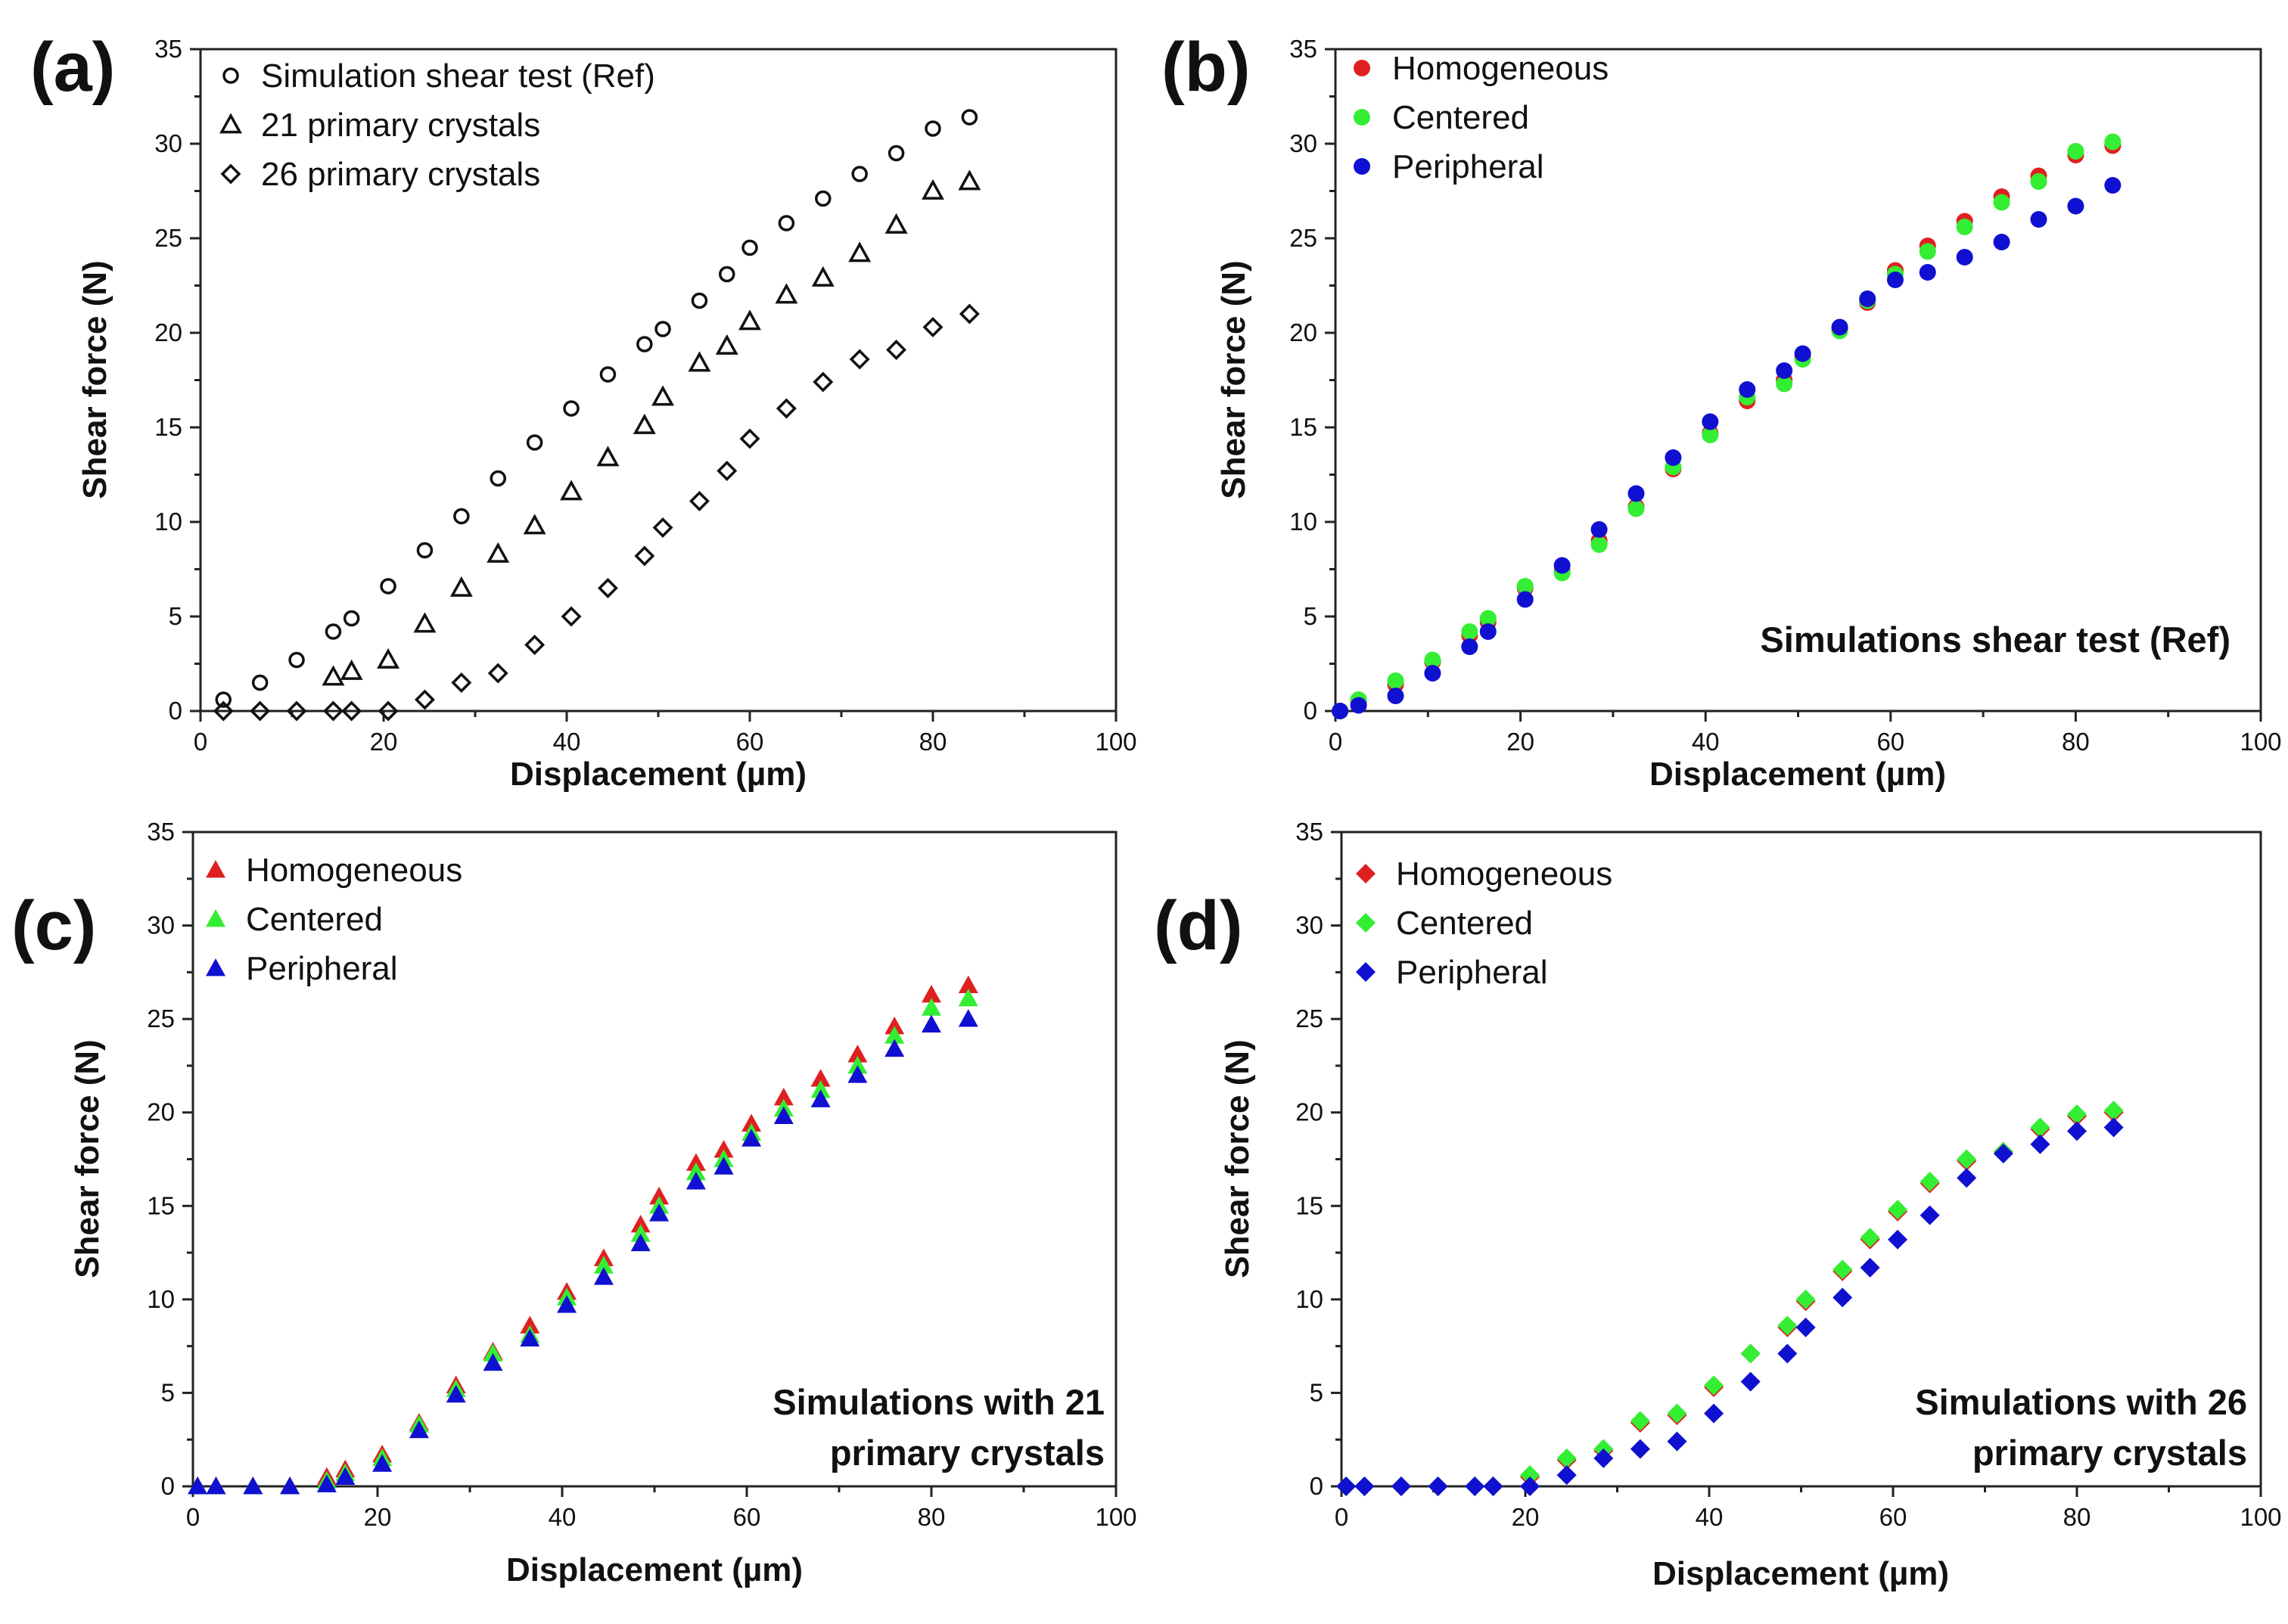 This screenshot has width=2288, height=1624. I want to click on series-centered, so click(1727, 426).